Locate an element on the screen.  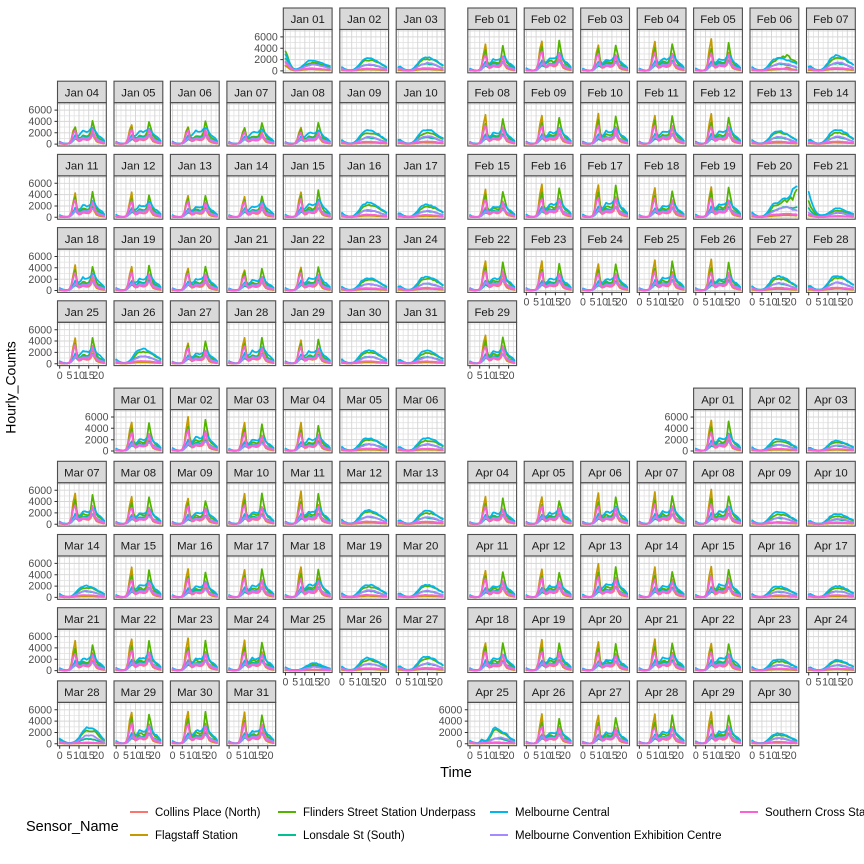
svg-text: Feb 29 is located at coordinates (491, 313).